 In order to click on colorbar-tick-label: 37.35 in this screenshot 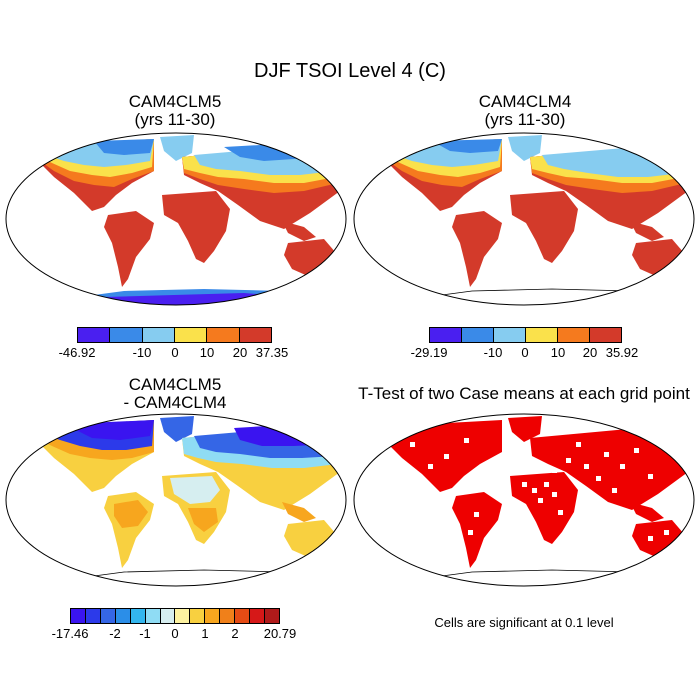, I will do `click(272, 352)`.